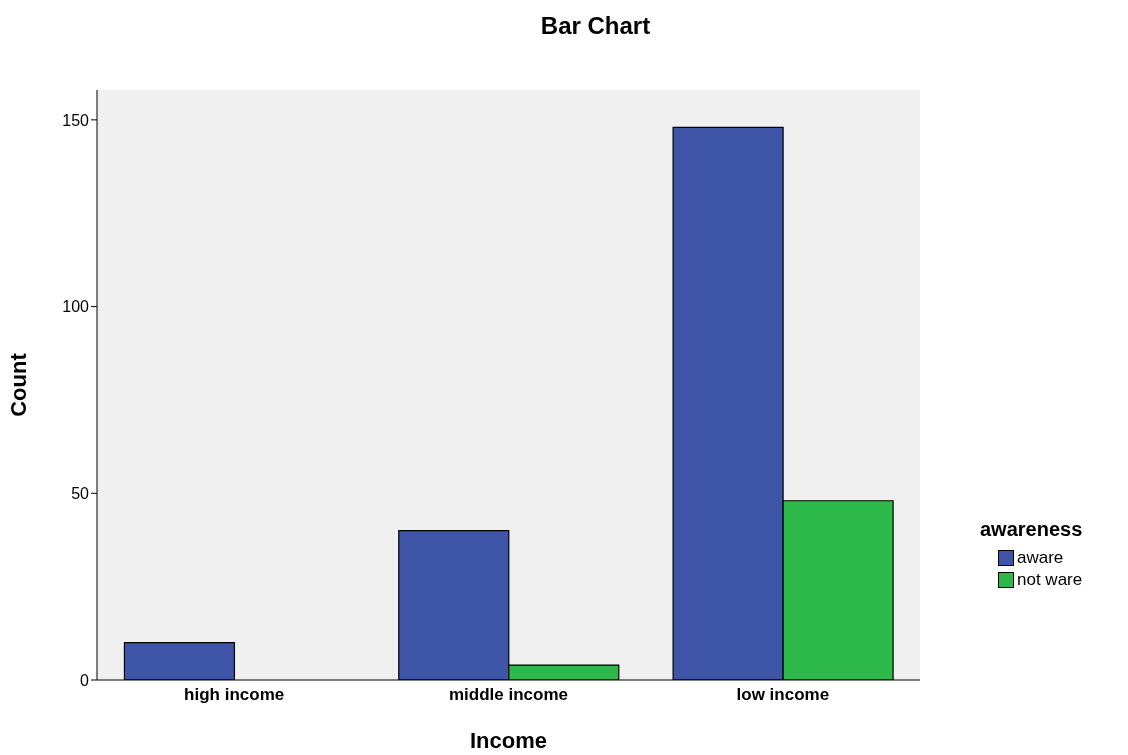 The image size is (1128, 755). What do you see at coordinates (85, 680) in the screenshot?
I see `y-tick-label: 0` at bounding box center [85, 680].